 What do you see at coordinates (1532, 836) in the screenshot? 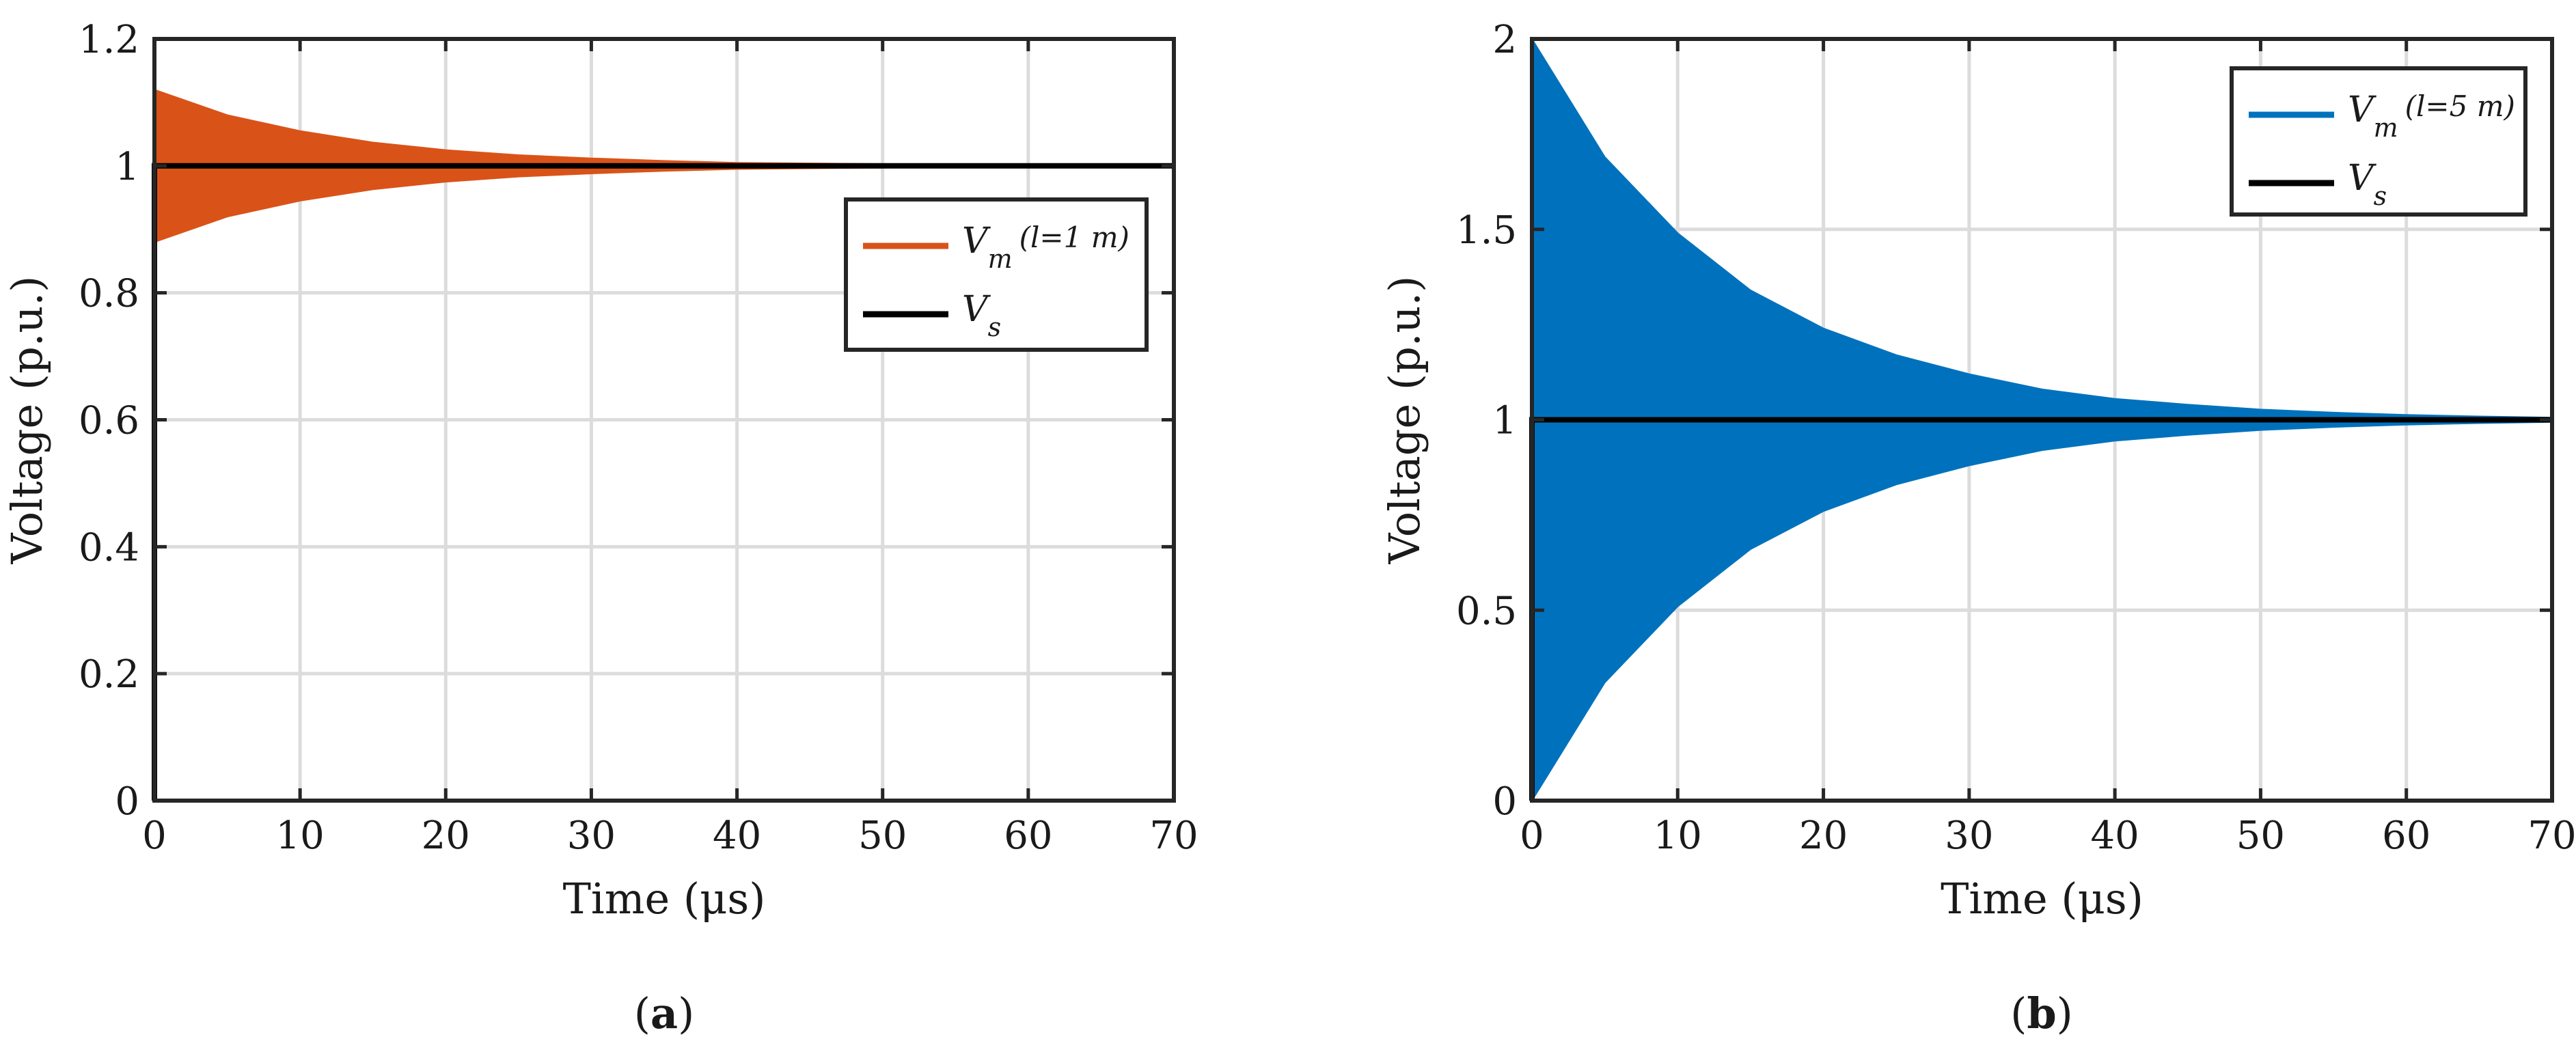
I see `chart-2-x-tick-label: 0` at bounding box center [1532, 836].